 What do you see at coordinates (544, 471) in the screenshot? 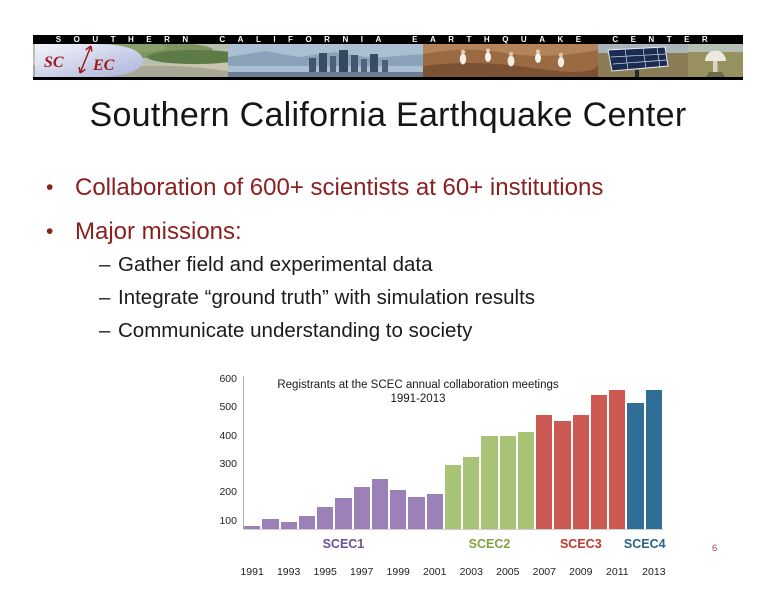
I see `bar-2007` at bounding box center [544, 471].